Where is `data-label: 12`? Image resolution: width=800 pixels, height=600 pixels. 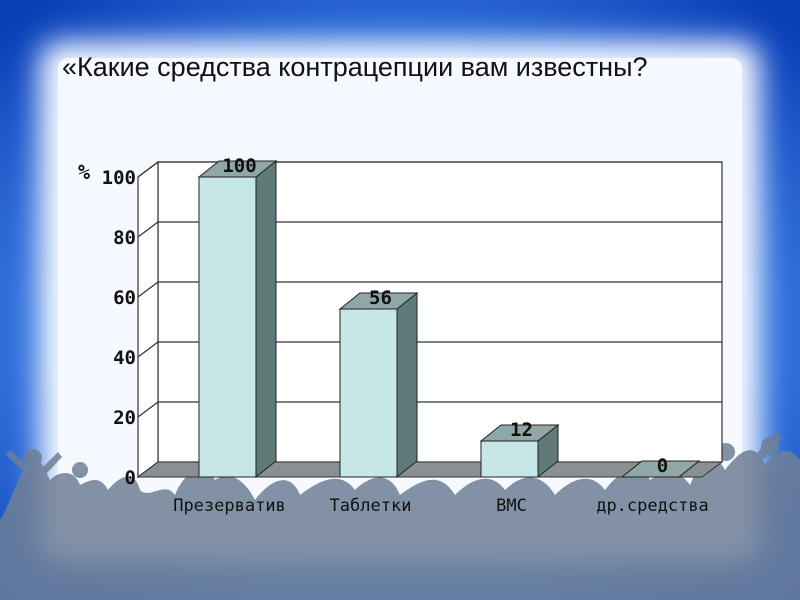 data-label: 12 is located at coordinates (521, 430).